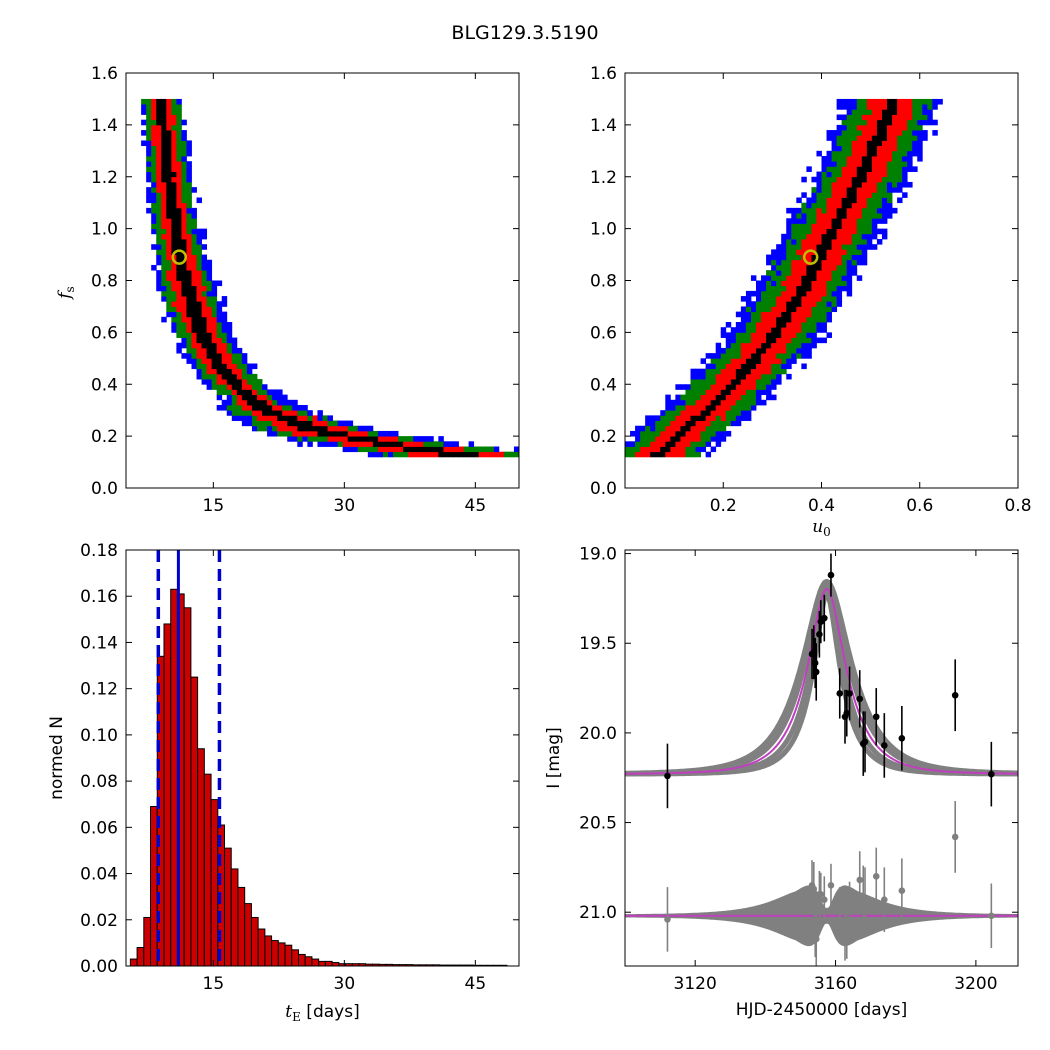  Describe the element at coordinates (104, 126) in the screenshot. I see `y-tick-label: 1.4` at that location.